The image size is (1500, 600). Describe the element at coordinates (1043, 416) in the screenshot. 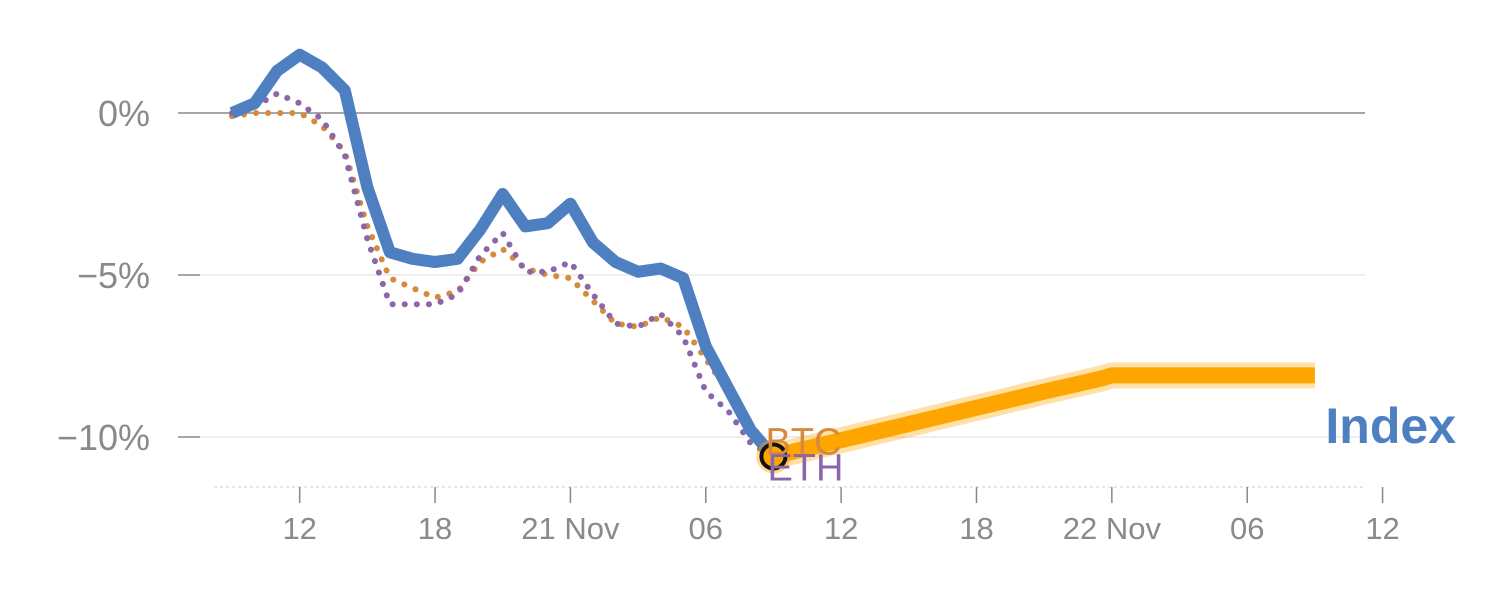

I see `forecast-line` at that location.